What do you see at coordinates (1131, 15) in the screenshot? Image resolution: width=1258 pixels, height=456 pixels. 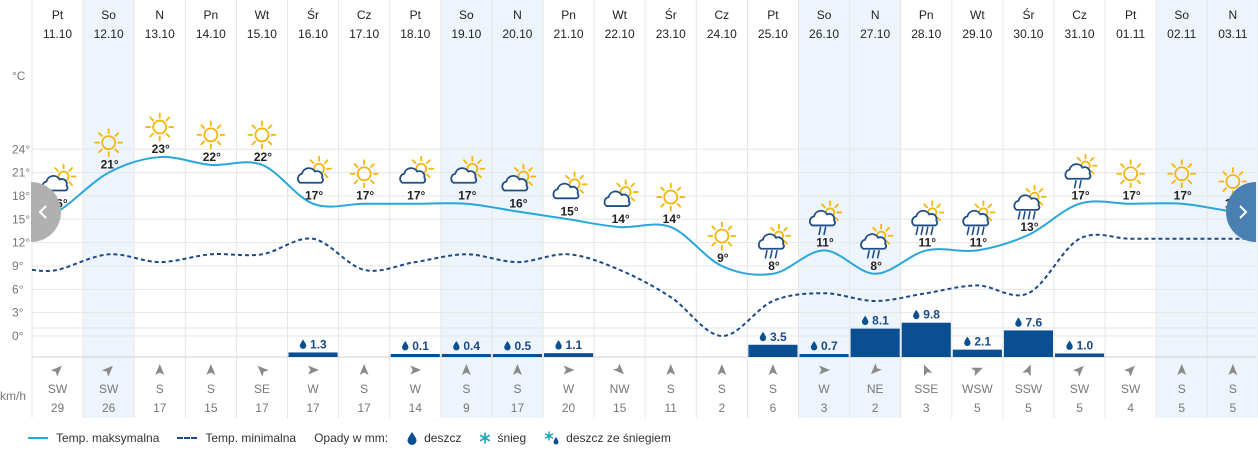 I see `day-name: Pt` at bounding box center [1131, 15].